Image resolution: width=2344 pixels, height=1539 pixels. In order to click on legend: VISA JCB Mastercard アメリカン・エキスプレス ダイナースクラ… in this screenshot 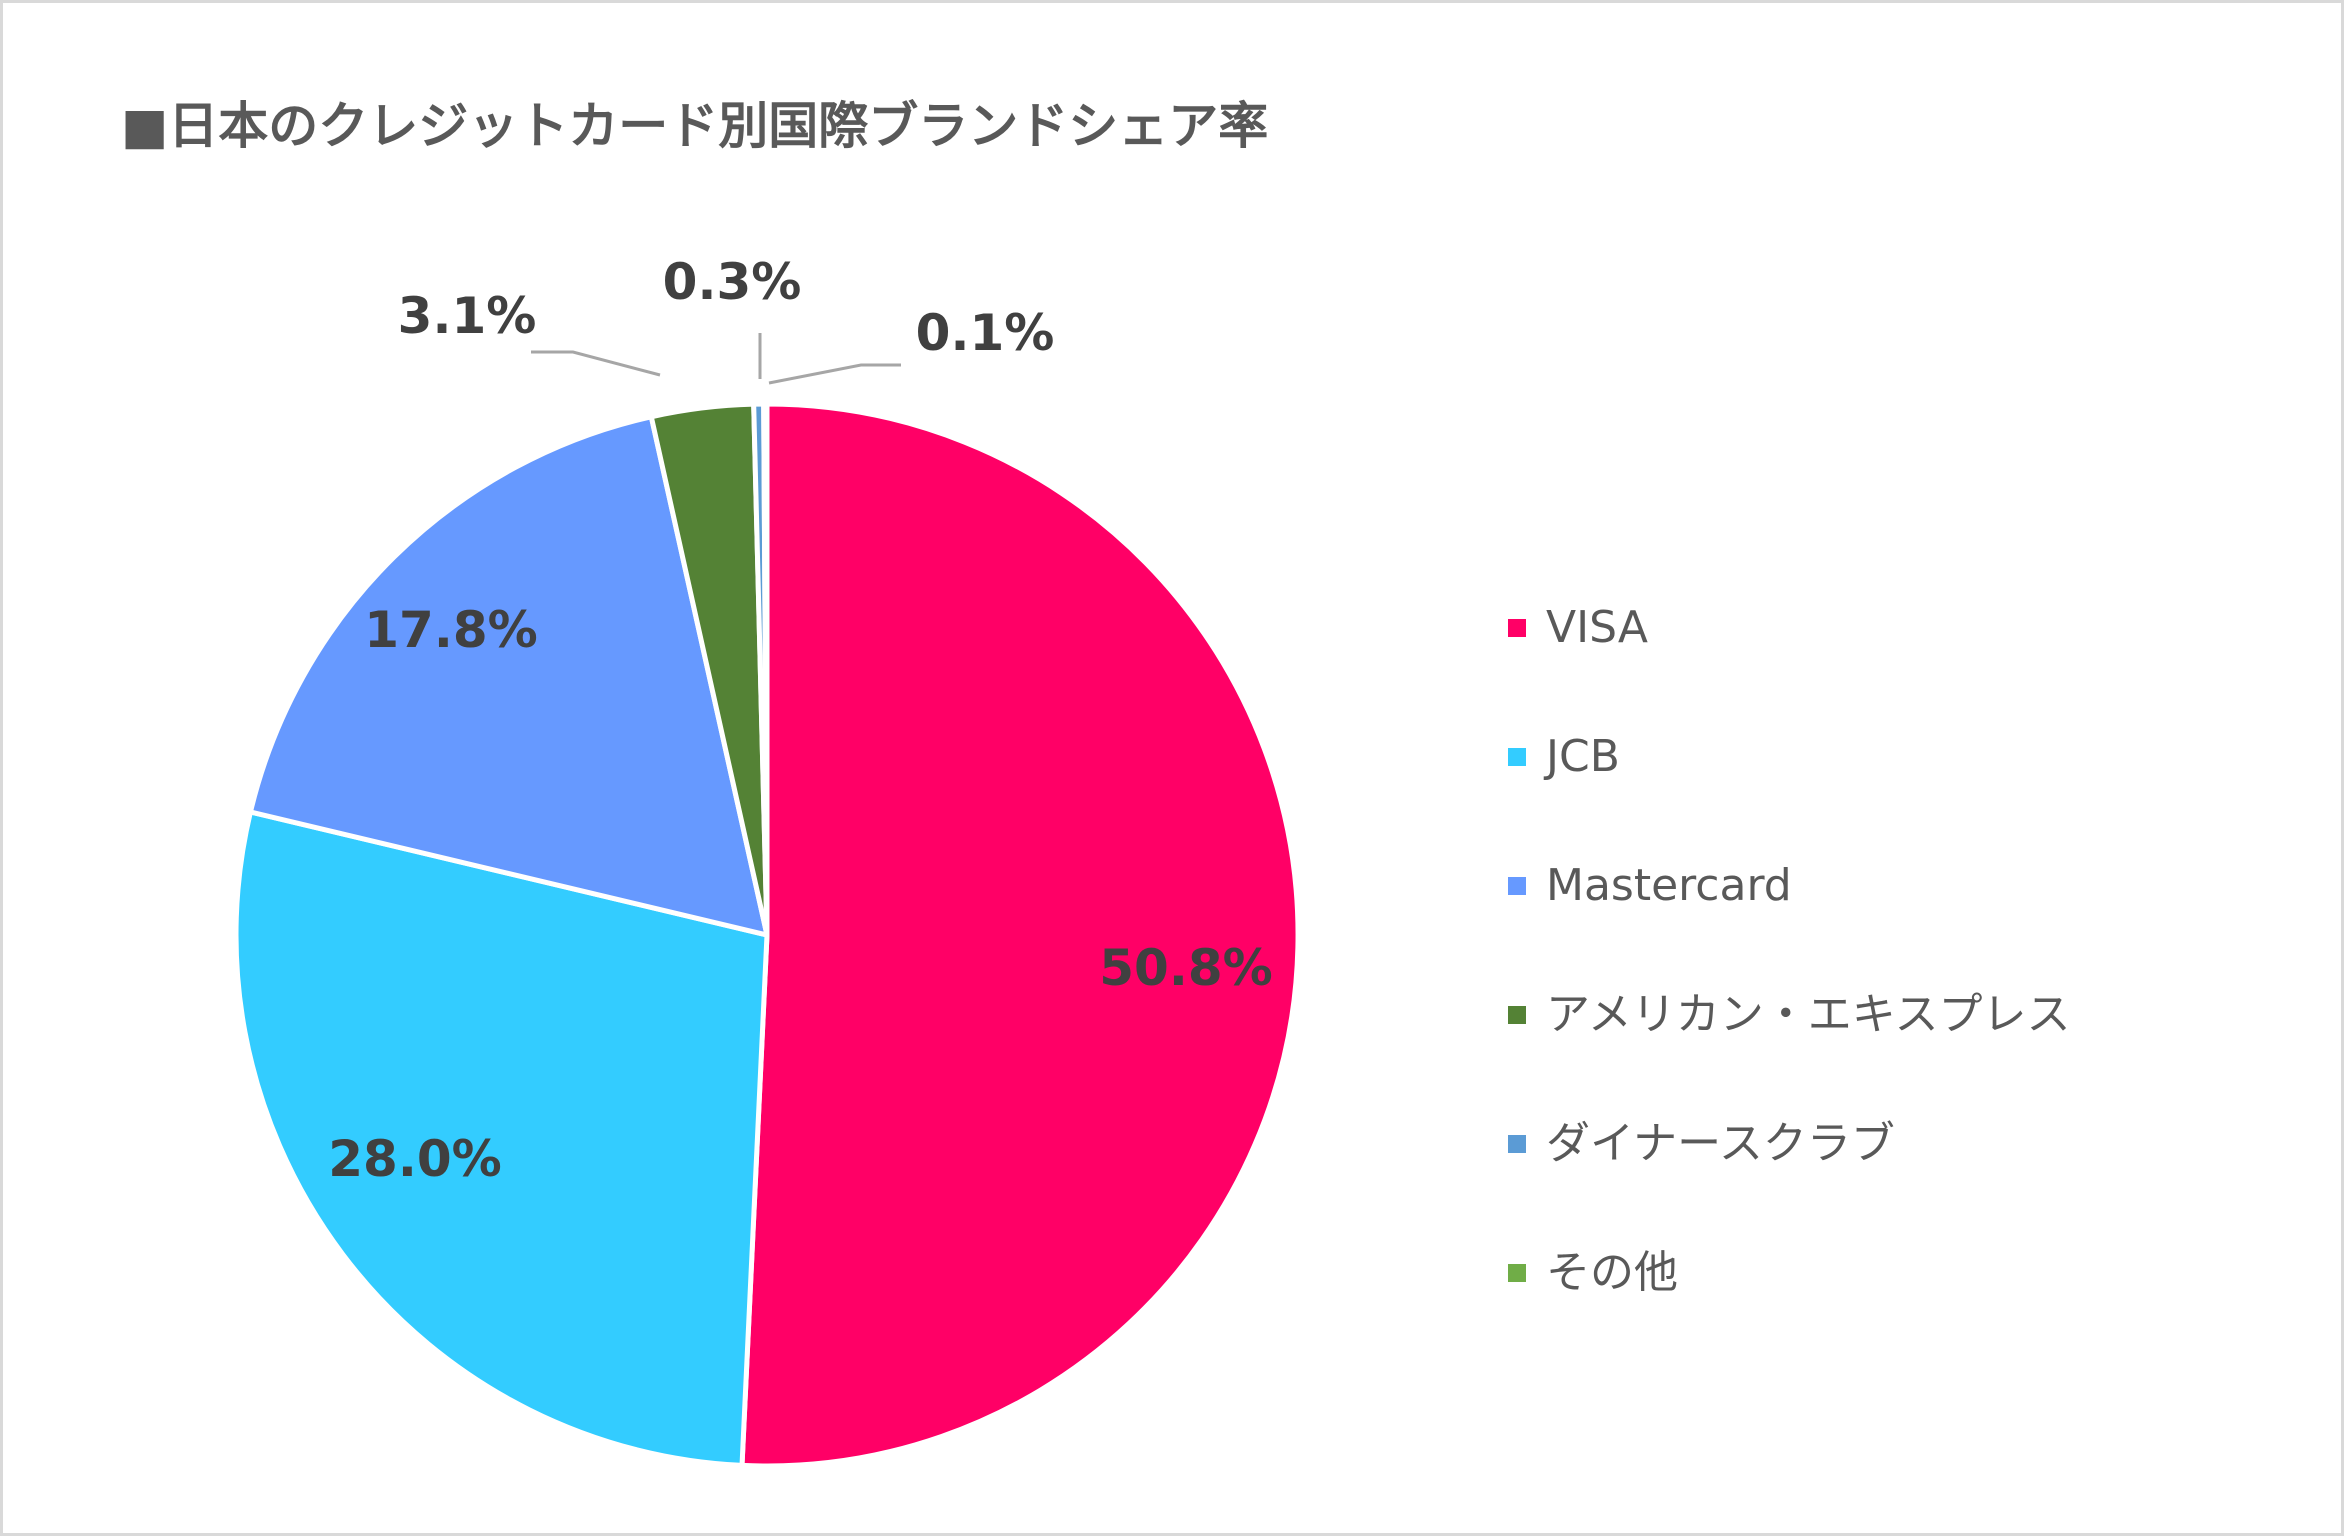, I will do `click(1789, 950)`.